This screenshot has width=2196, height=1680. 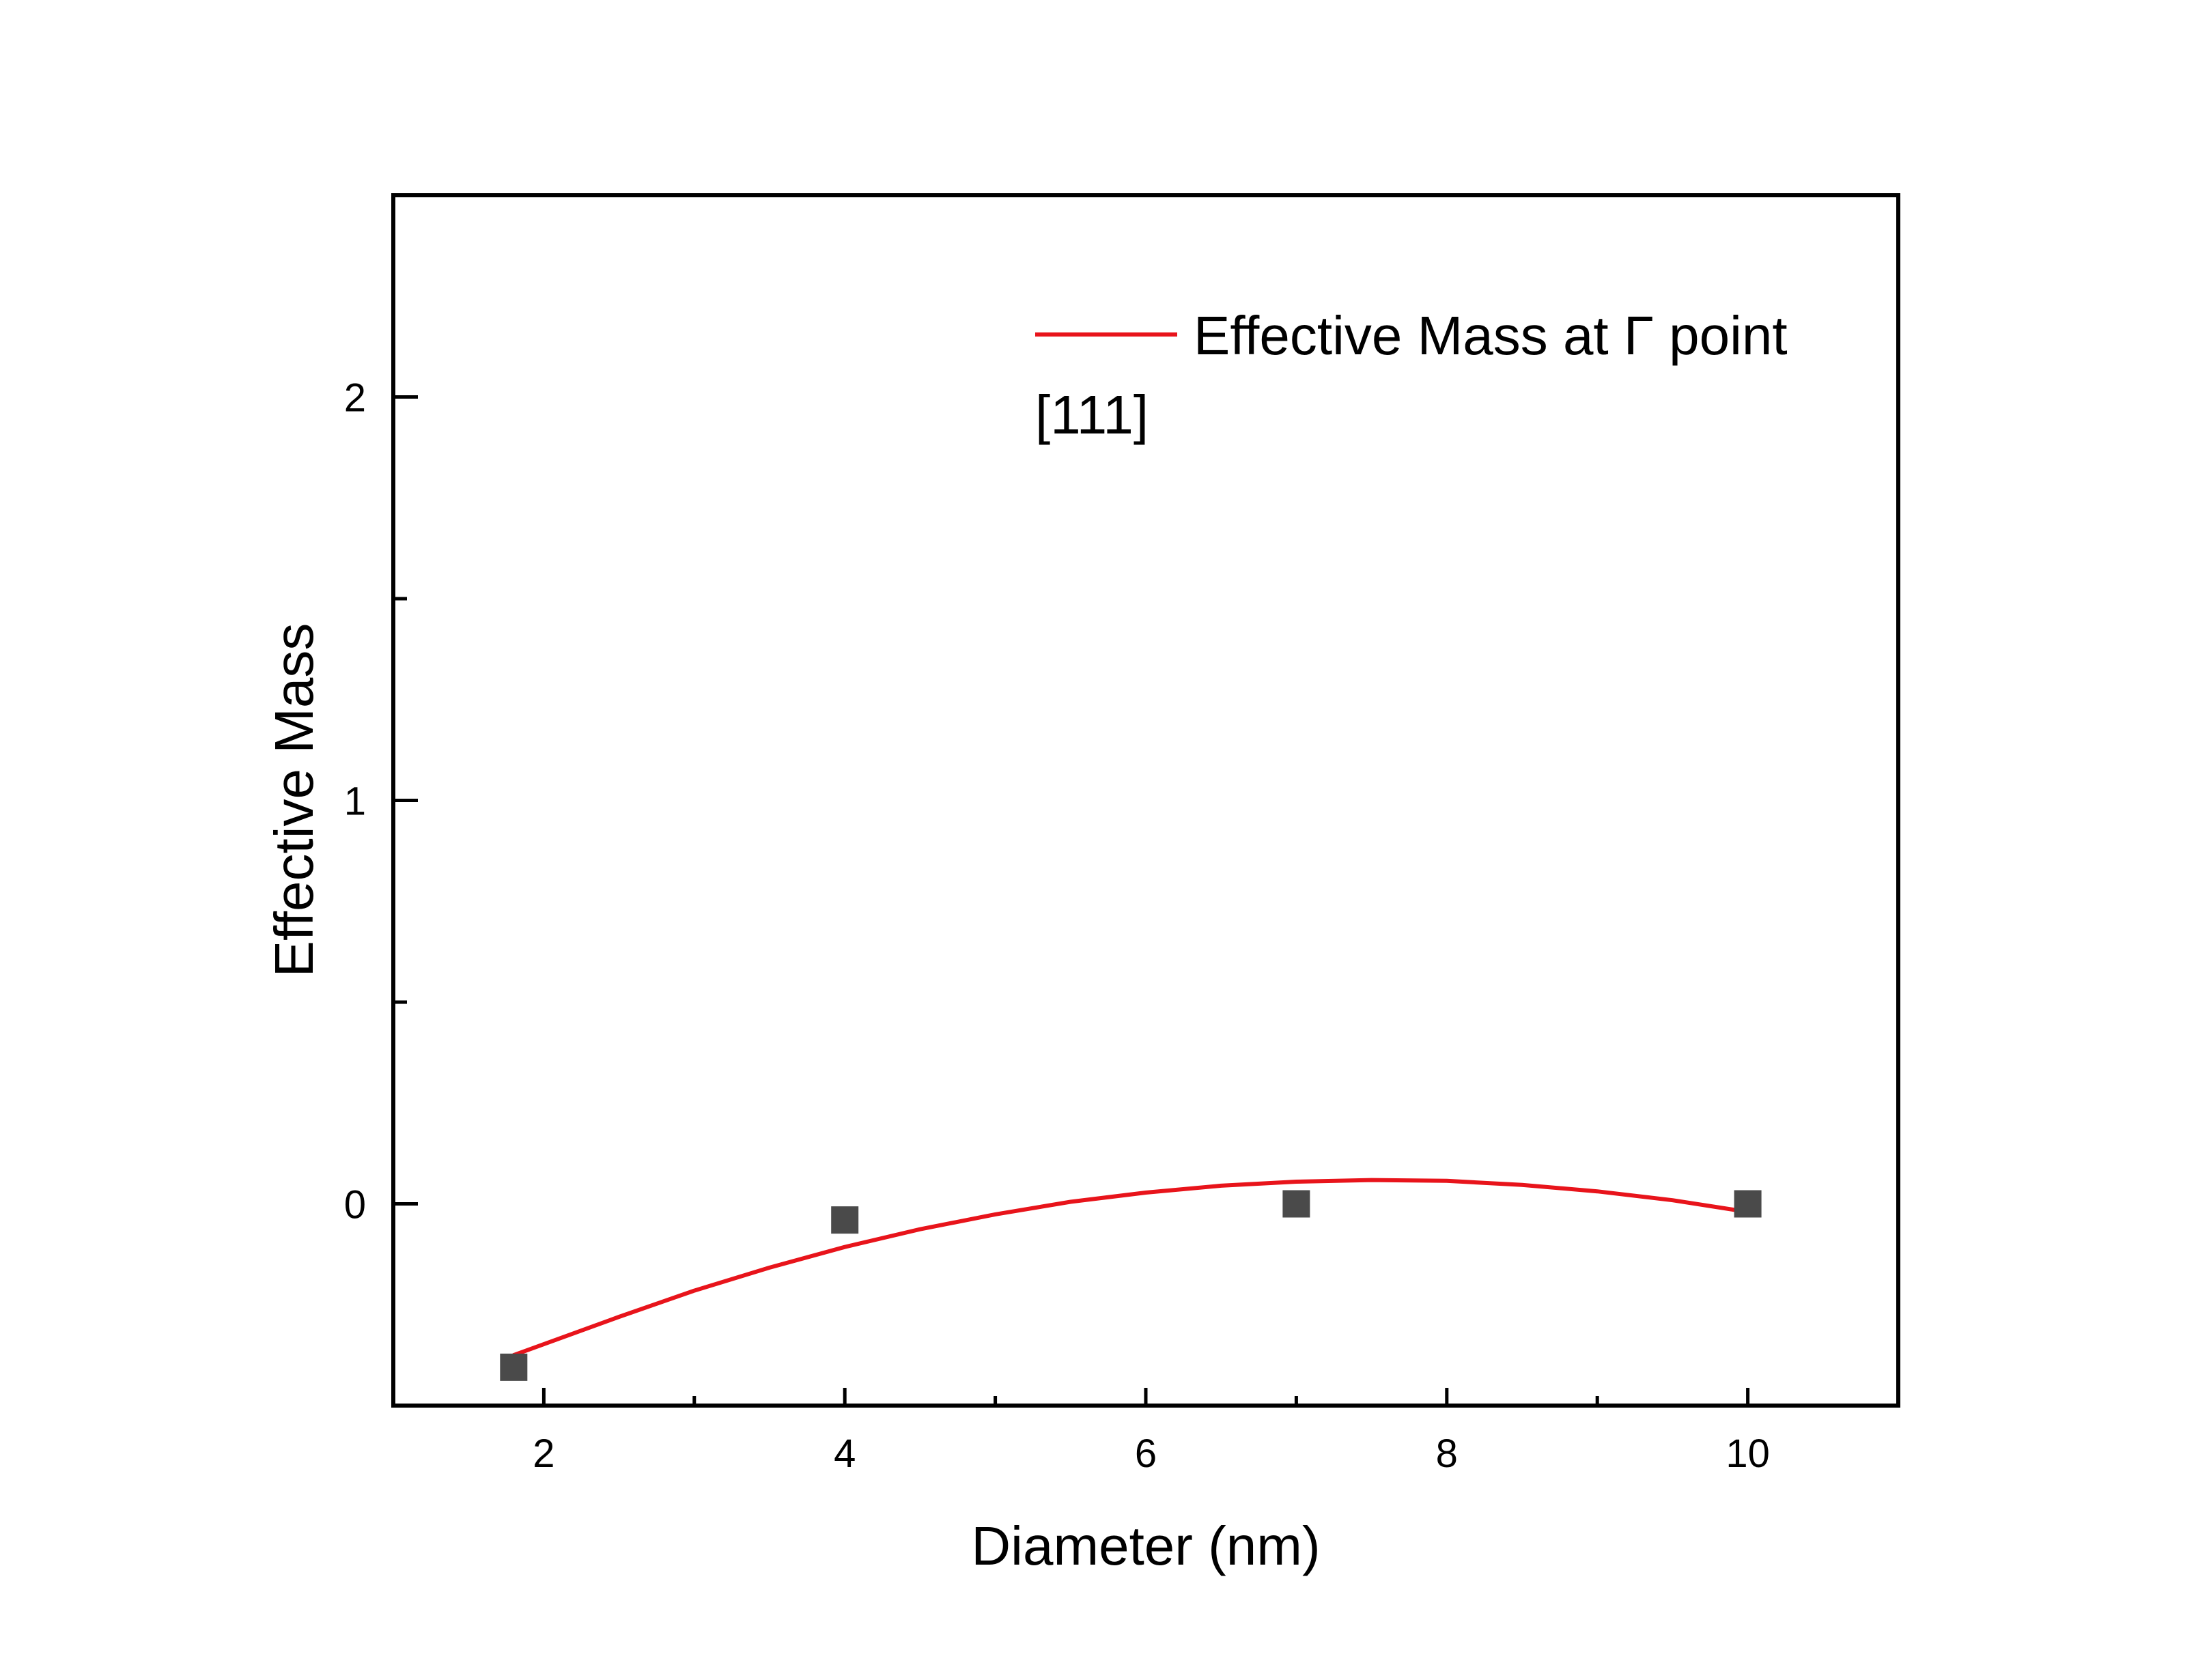 What do you see at coordinates (1748, 1454) in the screenshot?
I see `x-tick-label: 10` at bounding box center [1748, 1454].